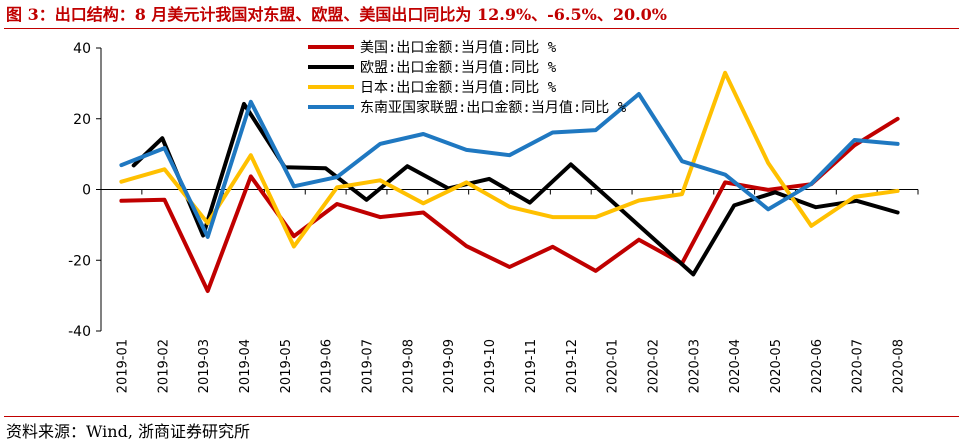 The image size is (963, 448). What do you see at coordinates (572, 366) in the screenshot?
I see `x-tick-label: 2019-12` at bounding box center [572, 366].